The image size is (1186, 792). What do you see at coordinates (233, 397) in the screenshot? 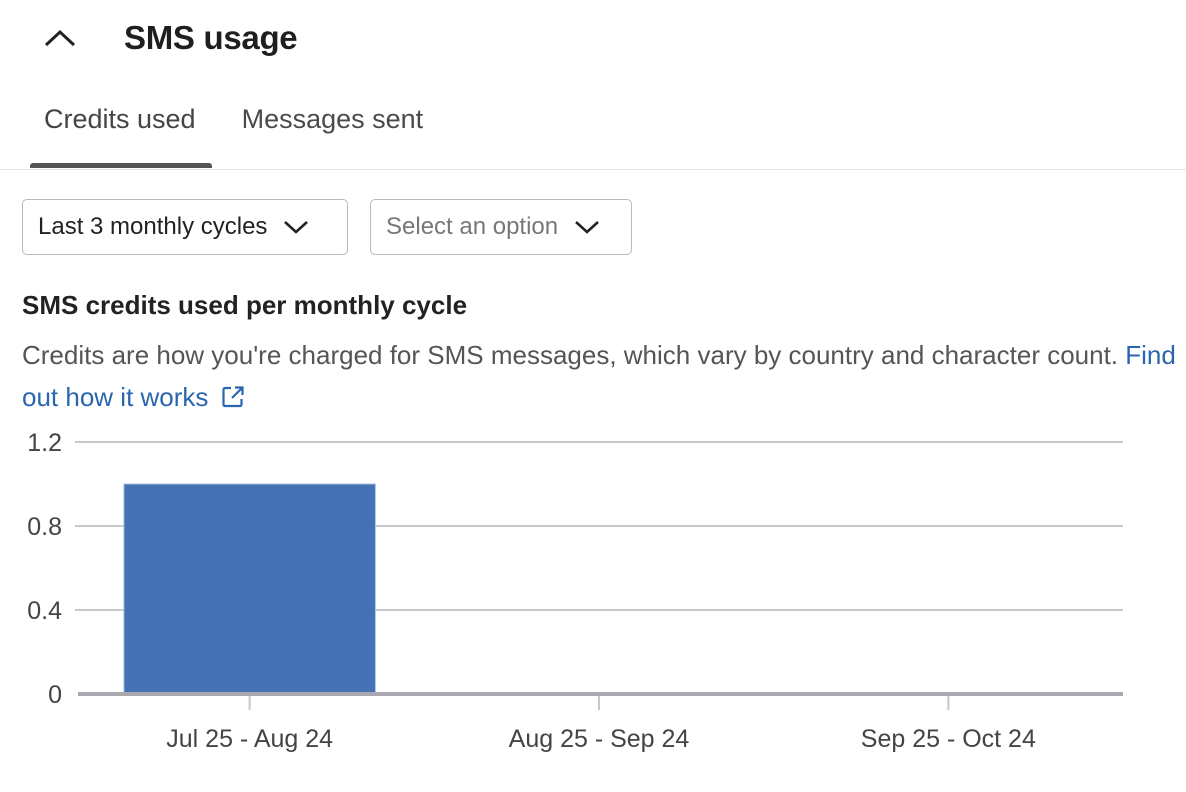
I see `external-link-icon` at bounding box center [233, 397].